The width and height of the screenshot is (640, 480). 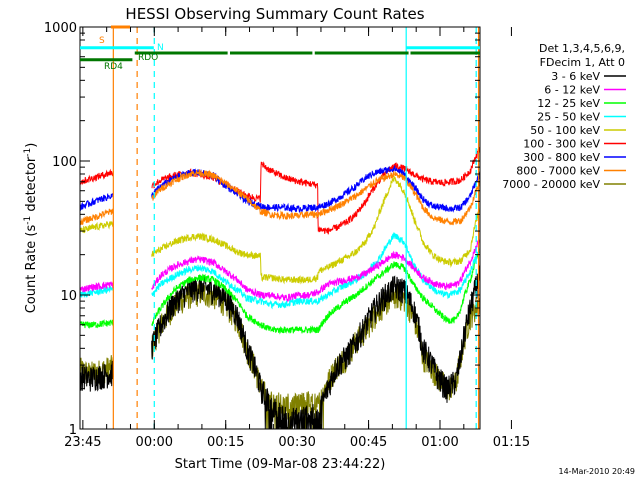 What do you see at coordinates (551, 184) in the screenshot?
I see `legend-label-8: 7000 - 20000 keV` at bounding box center [551, 184].